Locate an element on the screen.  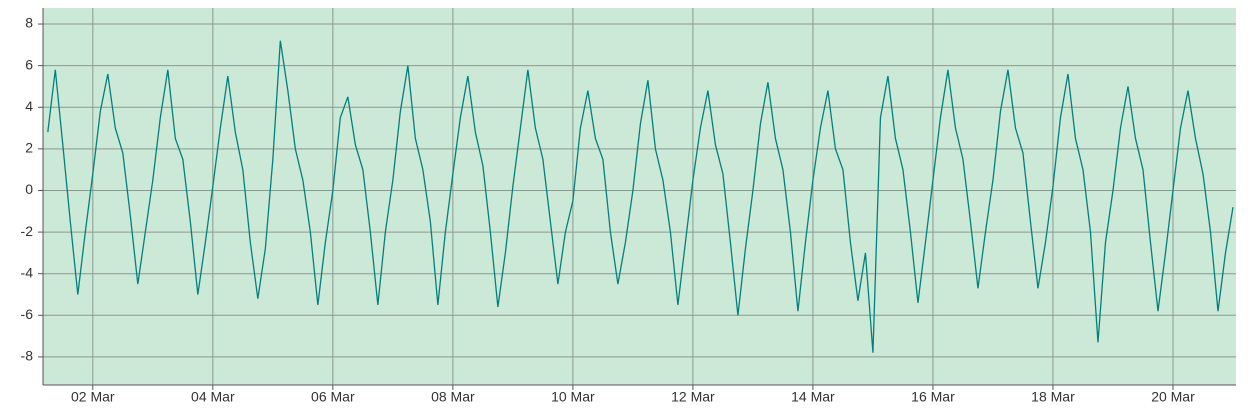
x-tick-label: 14 Mar is located at coordinates (813, 397).